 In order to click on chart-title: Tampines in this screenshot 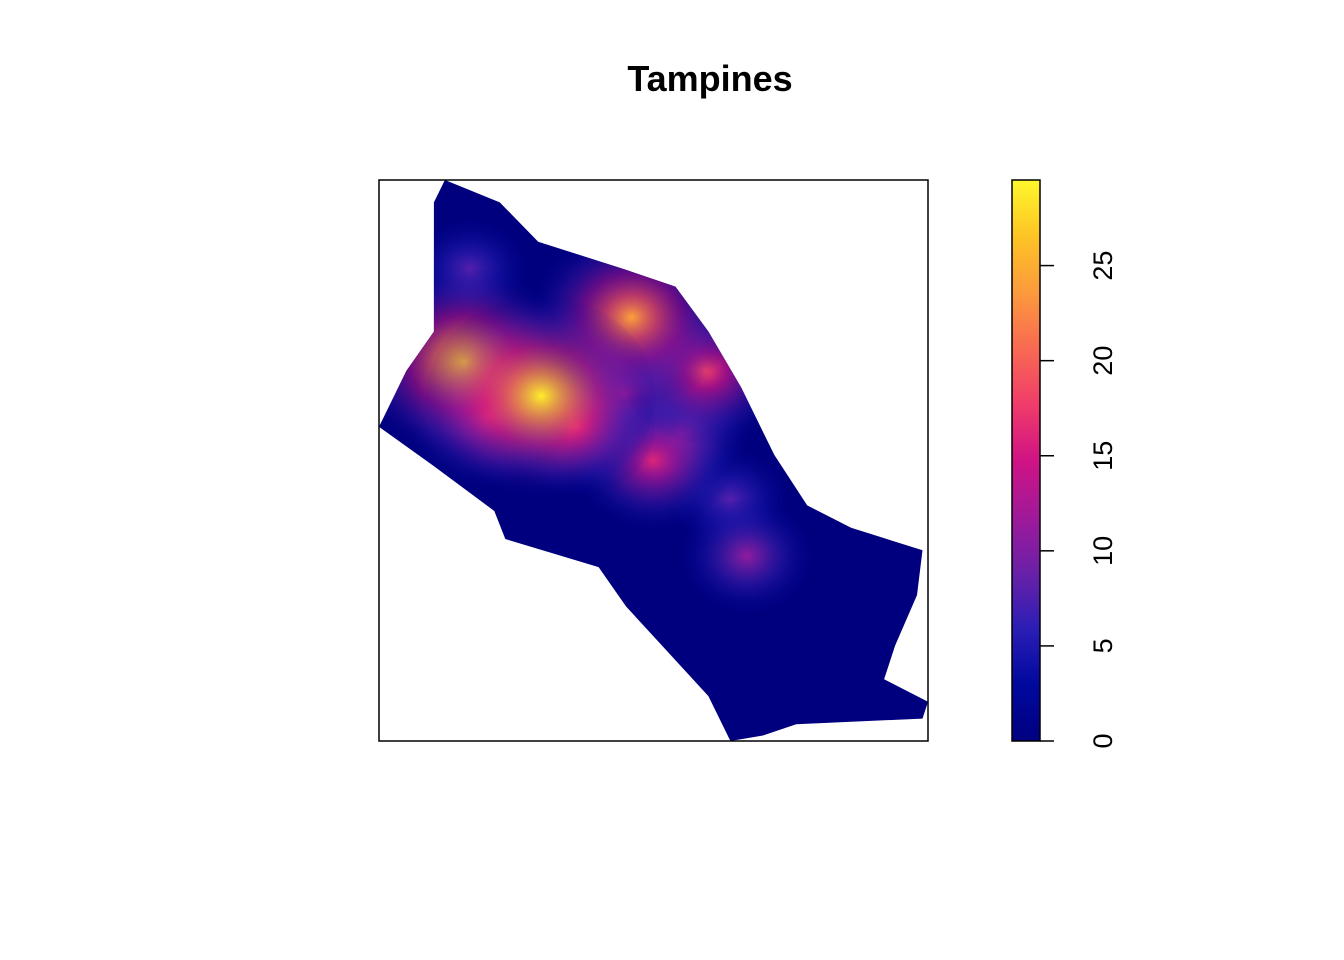, I will do `click(710, 78)`.